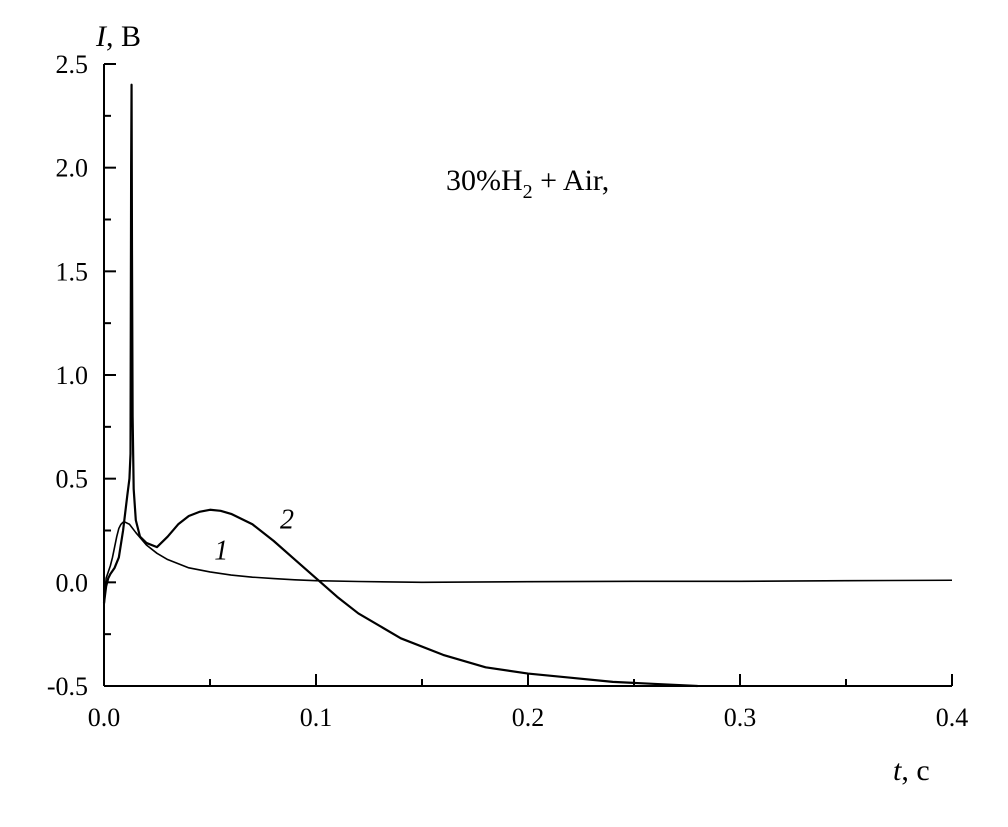  What do you see at coordinates (254, 535) in the screenshot?
I see `curve-labels: 12` at bounding box center [254, 535].